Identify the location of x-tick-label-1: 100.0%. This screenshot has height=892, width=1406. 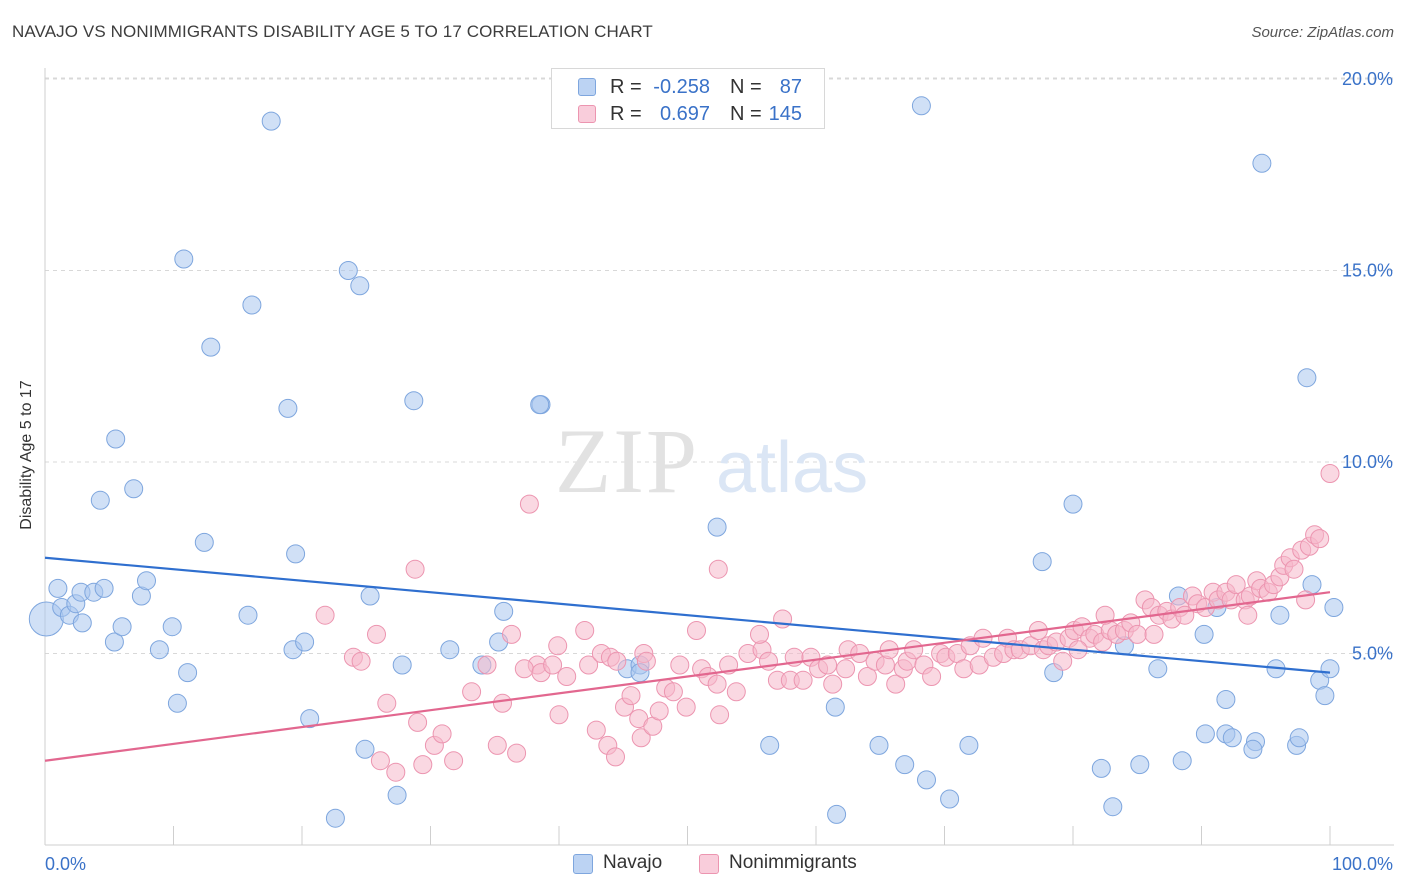
(1362, 864).